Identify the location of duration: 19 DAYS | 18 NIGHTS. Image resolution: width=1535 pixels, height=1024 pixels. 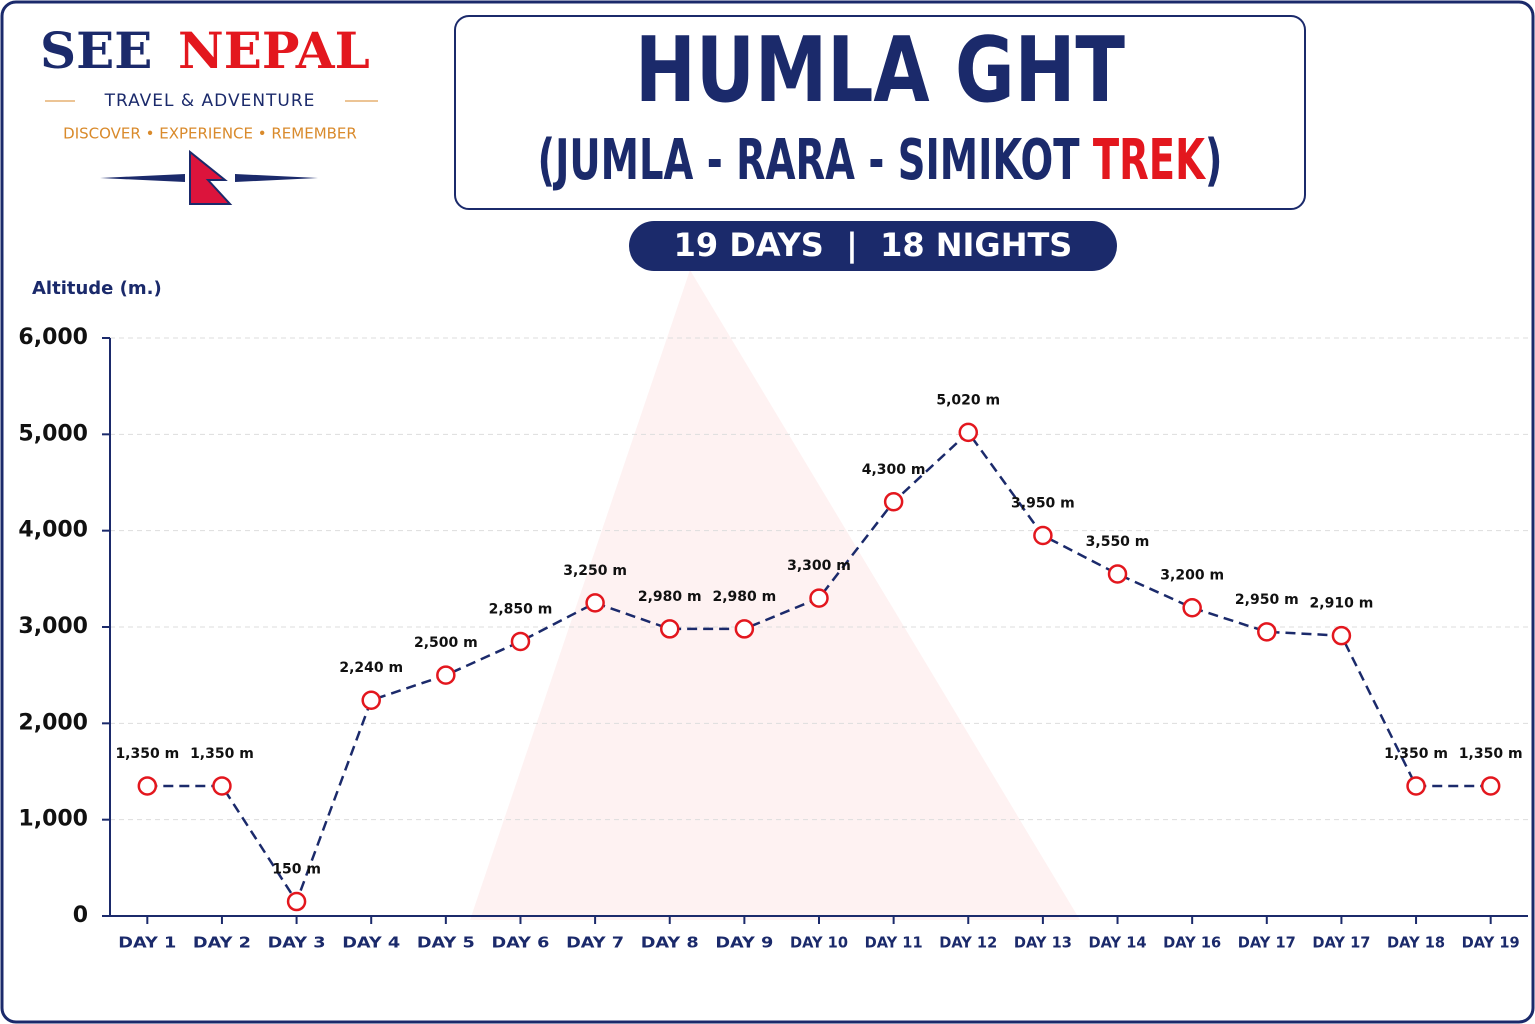
(873, 245).